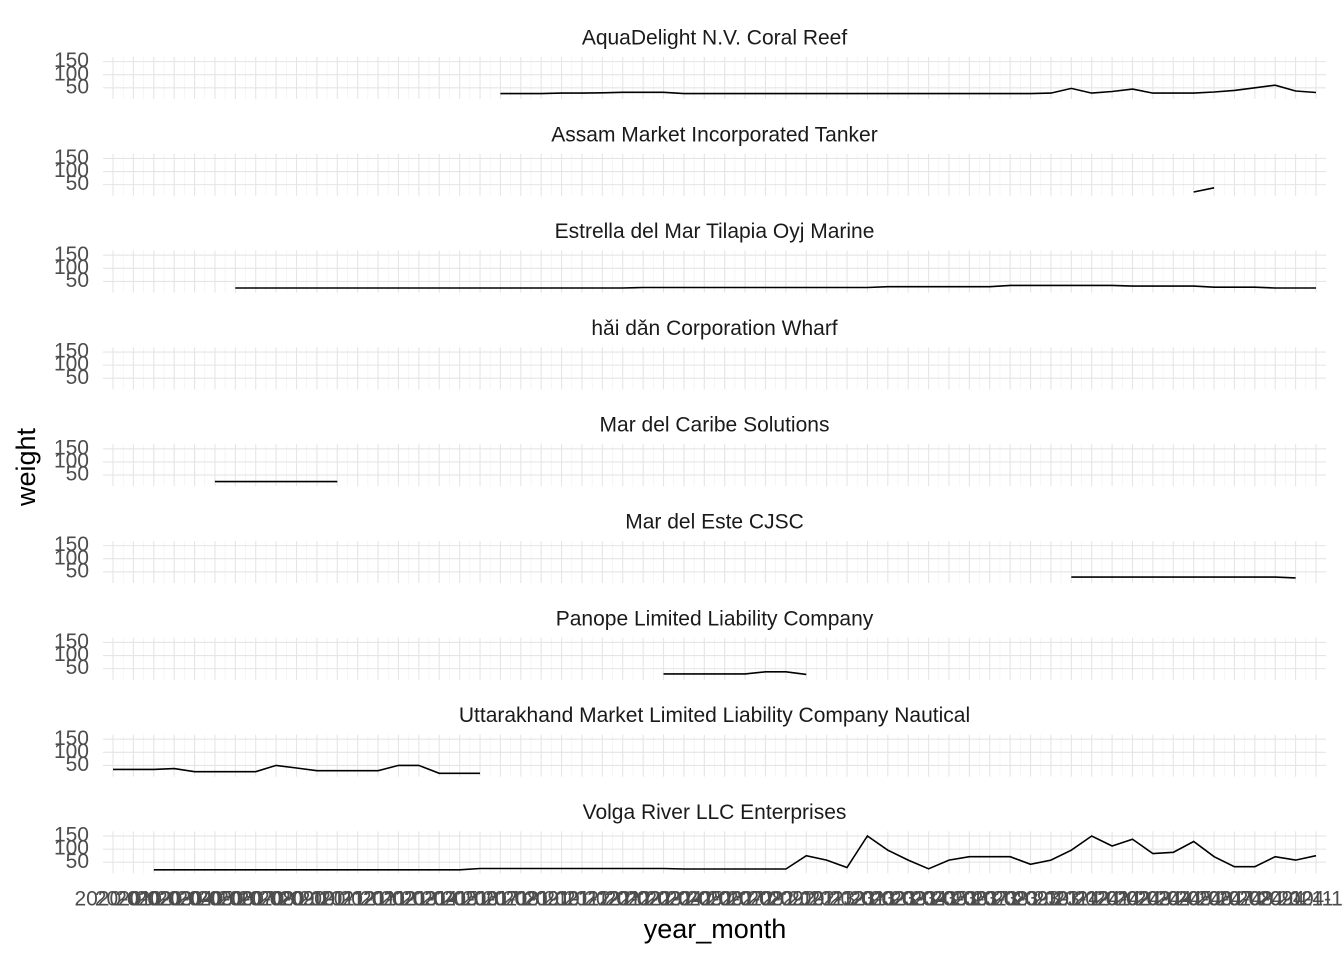  I want to click on x-tick-label: 2023-06, so click(948, 899).